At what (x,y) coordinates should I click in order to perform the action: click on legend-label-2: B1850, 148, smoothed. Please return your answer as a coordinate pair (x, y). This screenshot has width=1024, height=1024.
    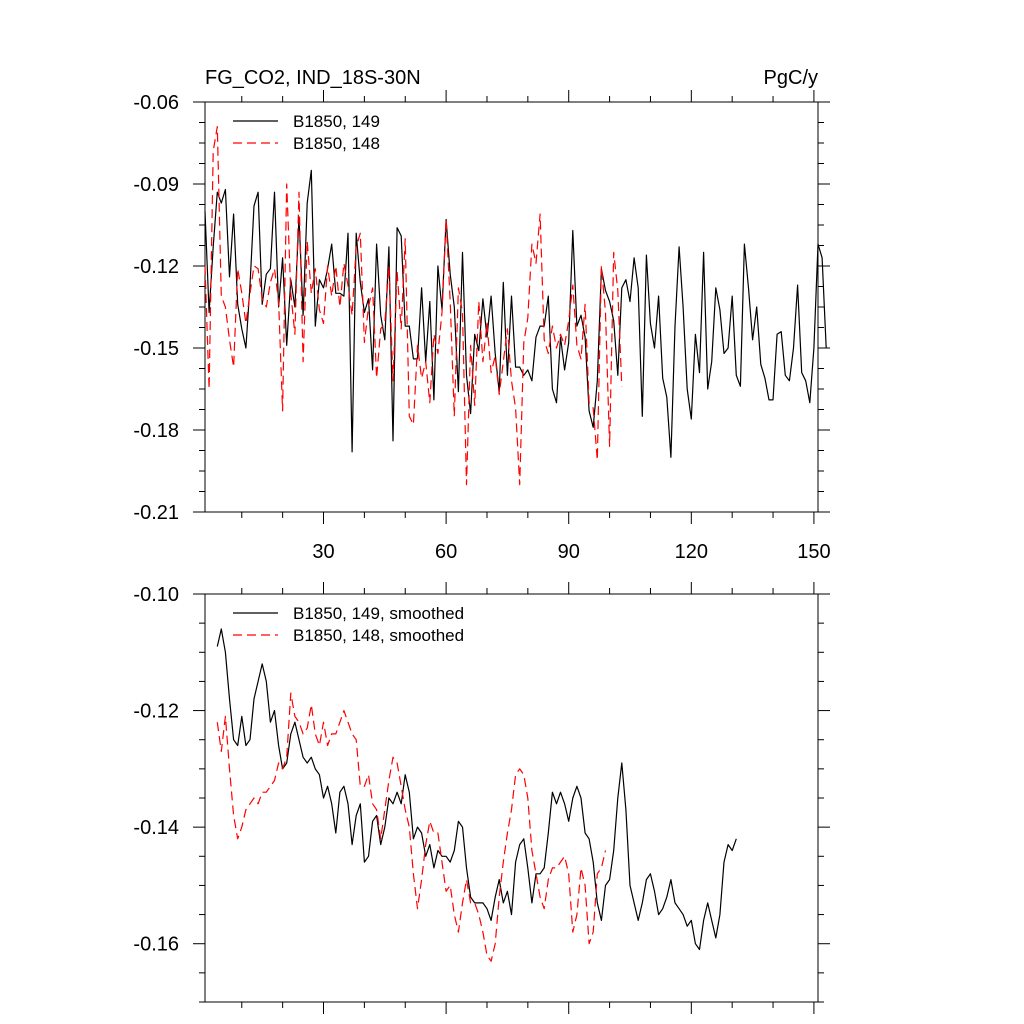
    Looking at the image, I should click on (378, 635).